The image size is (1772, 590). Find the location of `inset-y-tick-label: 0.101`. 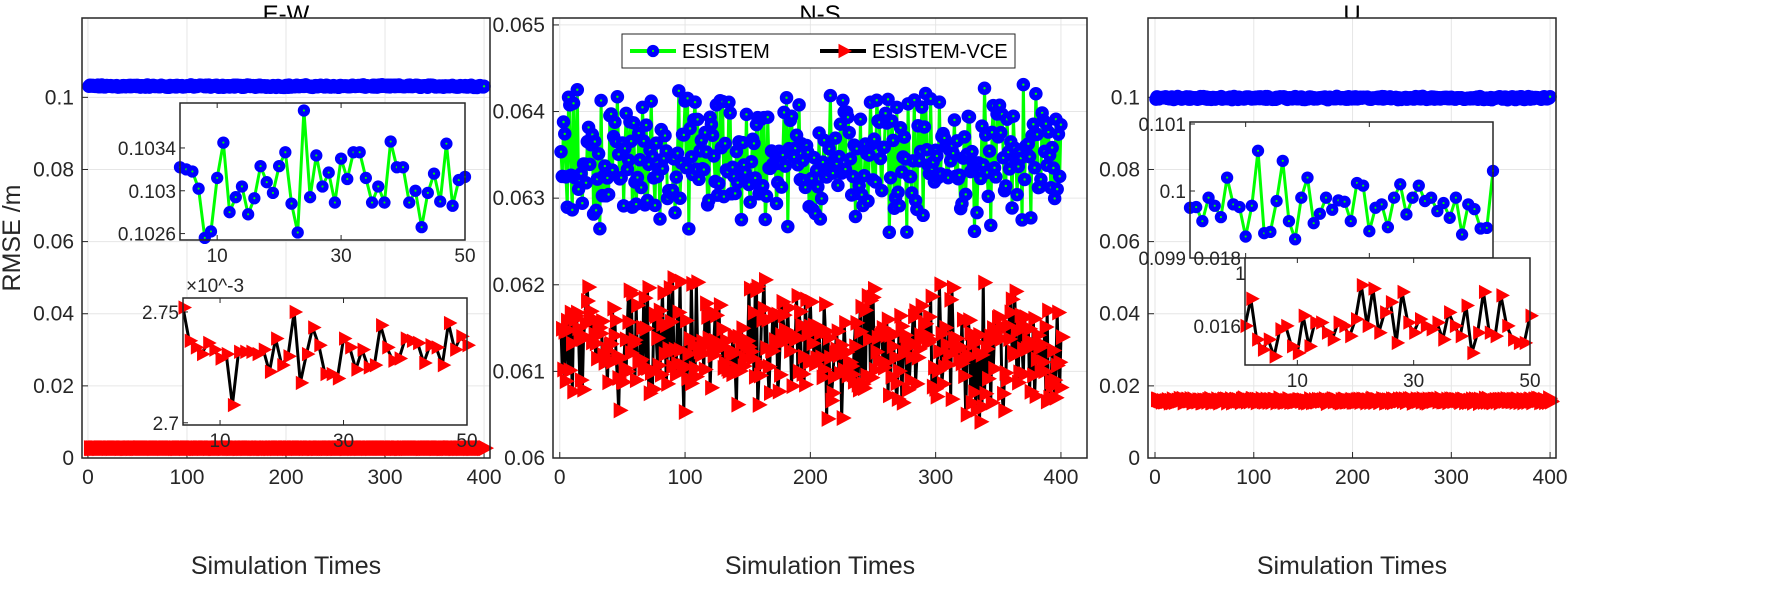

inset-y-tick-label: 0.101 is located at coordinates (1162, 125).